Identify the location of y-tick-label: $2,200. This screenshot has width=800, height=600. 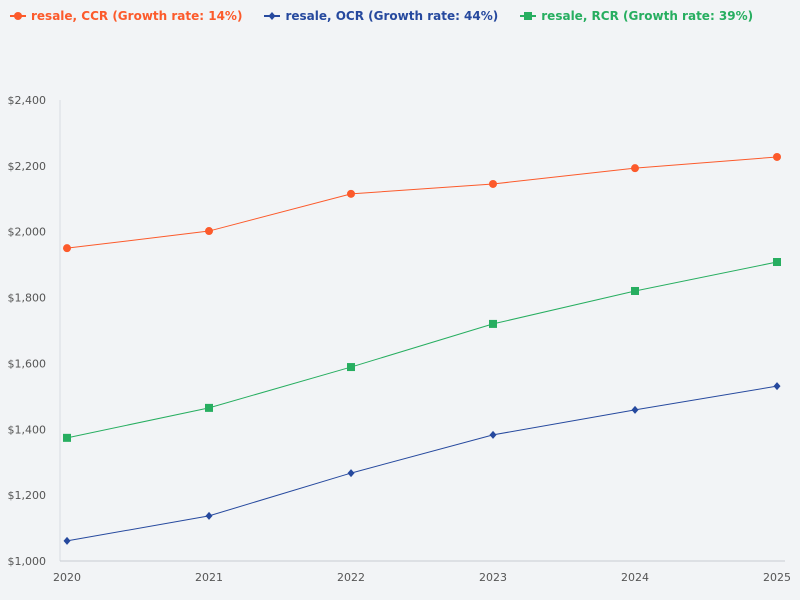
(27, 166).